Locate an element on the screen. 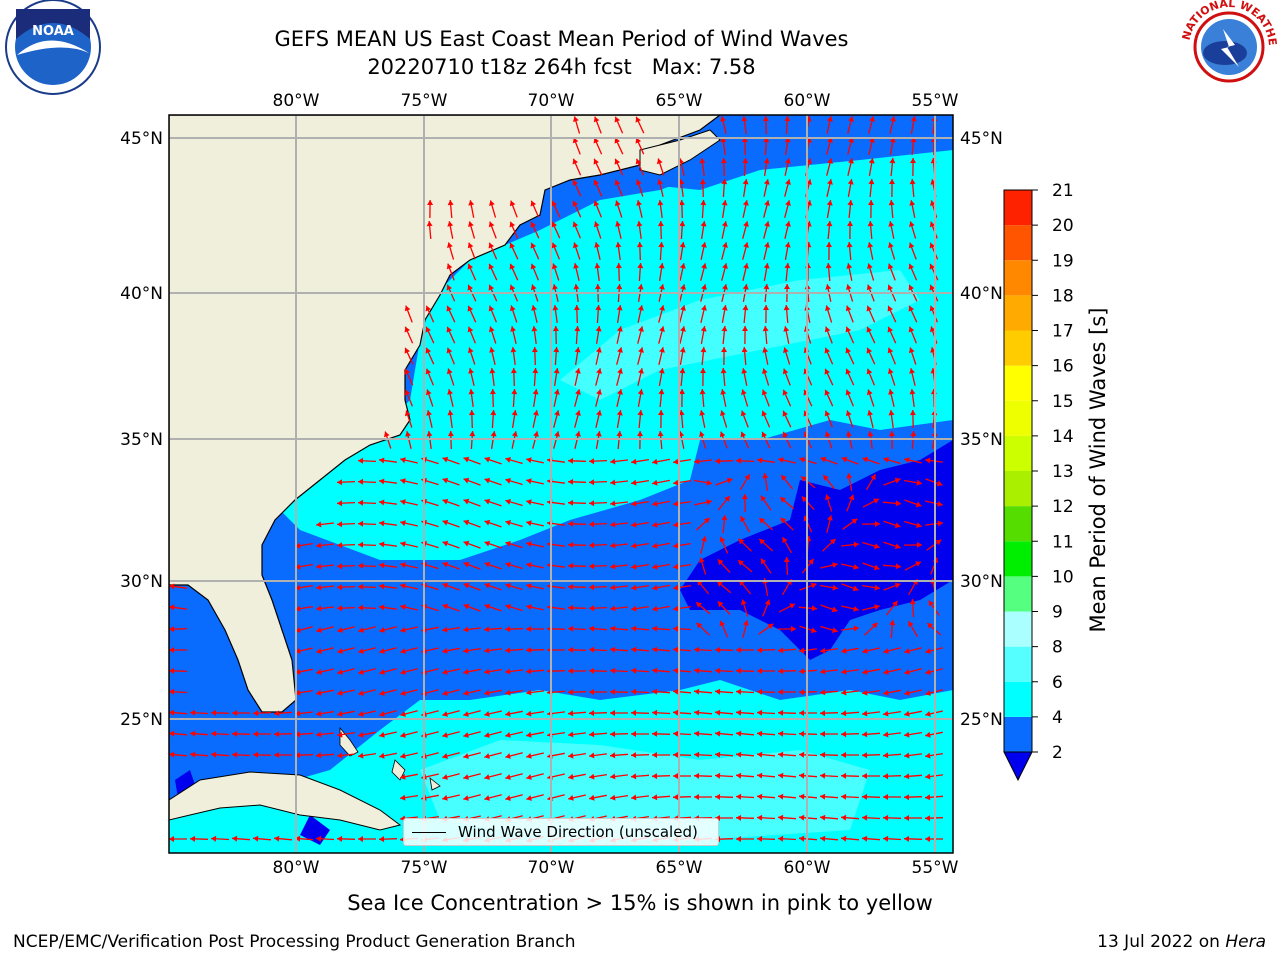  lon-labels-bottom: 80°W 75°W 70°W 65°W 60°W 55°W is located at coordinates (616, 868).